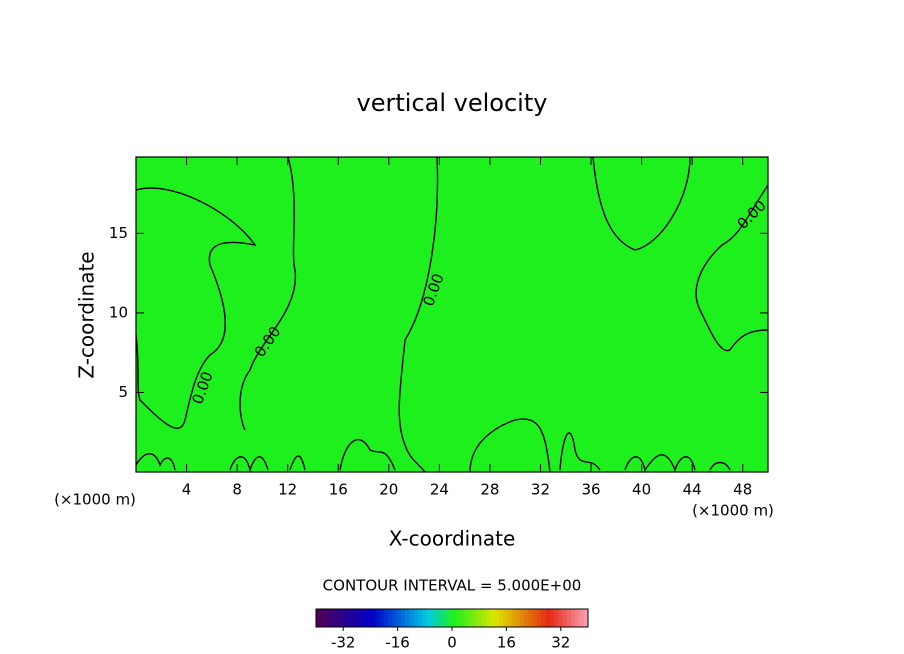  What do you see at coordinates (439, 490) in the screenshot?
I see `x-tick-label: 24` at bounding box center [439, 490].